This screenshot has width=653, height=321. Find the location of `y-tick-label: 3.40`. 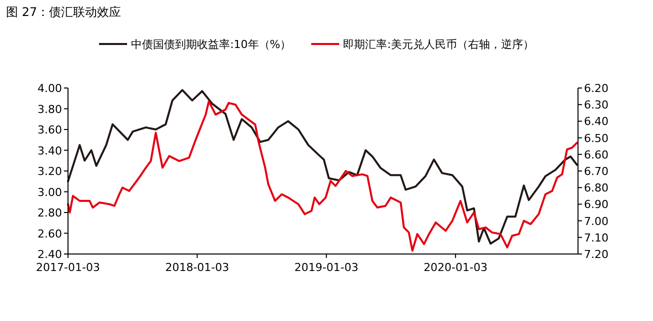

y-tick-label: 3.40 is located at coordinates (50, 151).